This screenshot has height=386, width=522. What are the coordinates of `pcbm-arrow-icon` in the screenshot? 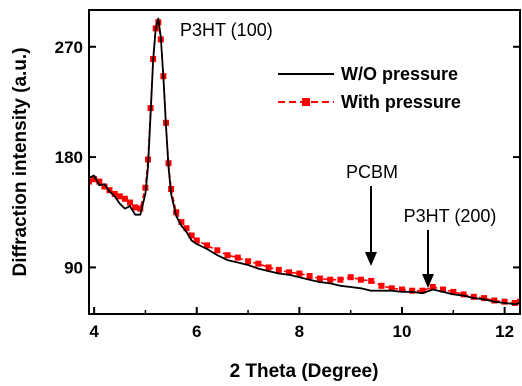 It's located at (371, 226).